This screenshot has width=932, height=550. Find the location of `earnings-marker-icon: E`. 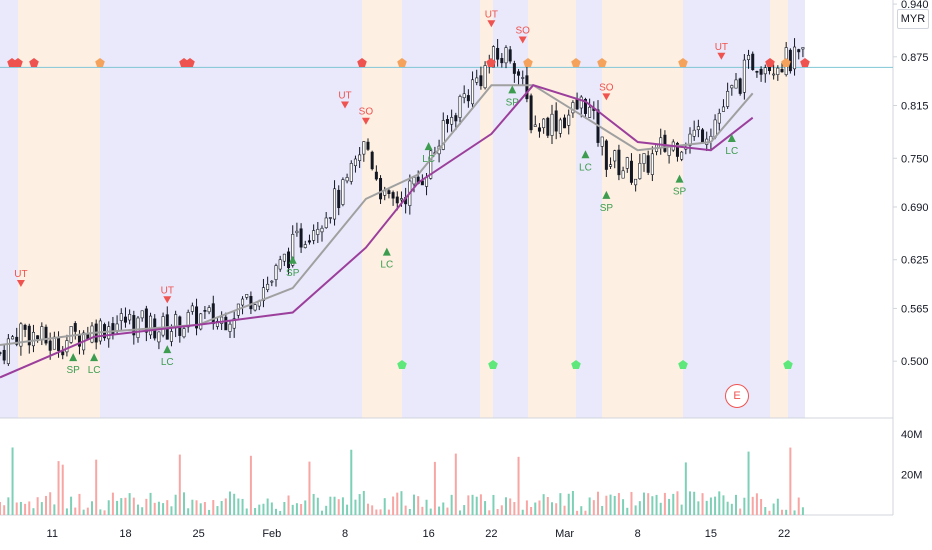

earnings-marker-icon: E is located at coordinates (737, 396).